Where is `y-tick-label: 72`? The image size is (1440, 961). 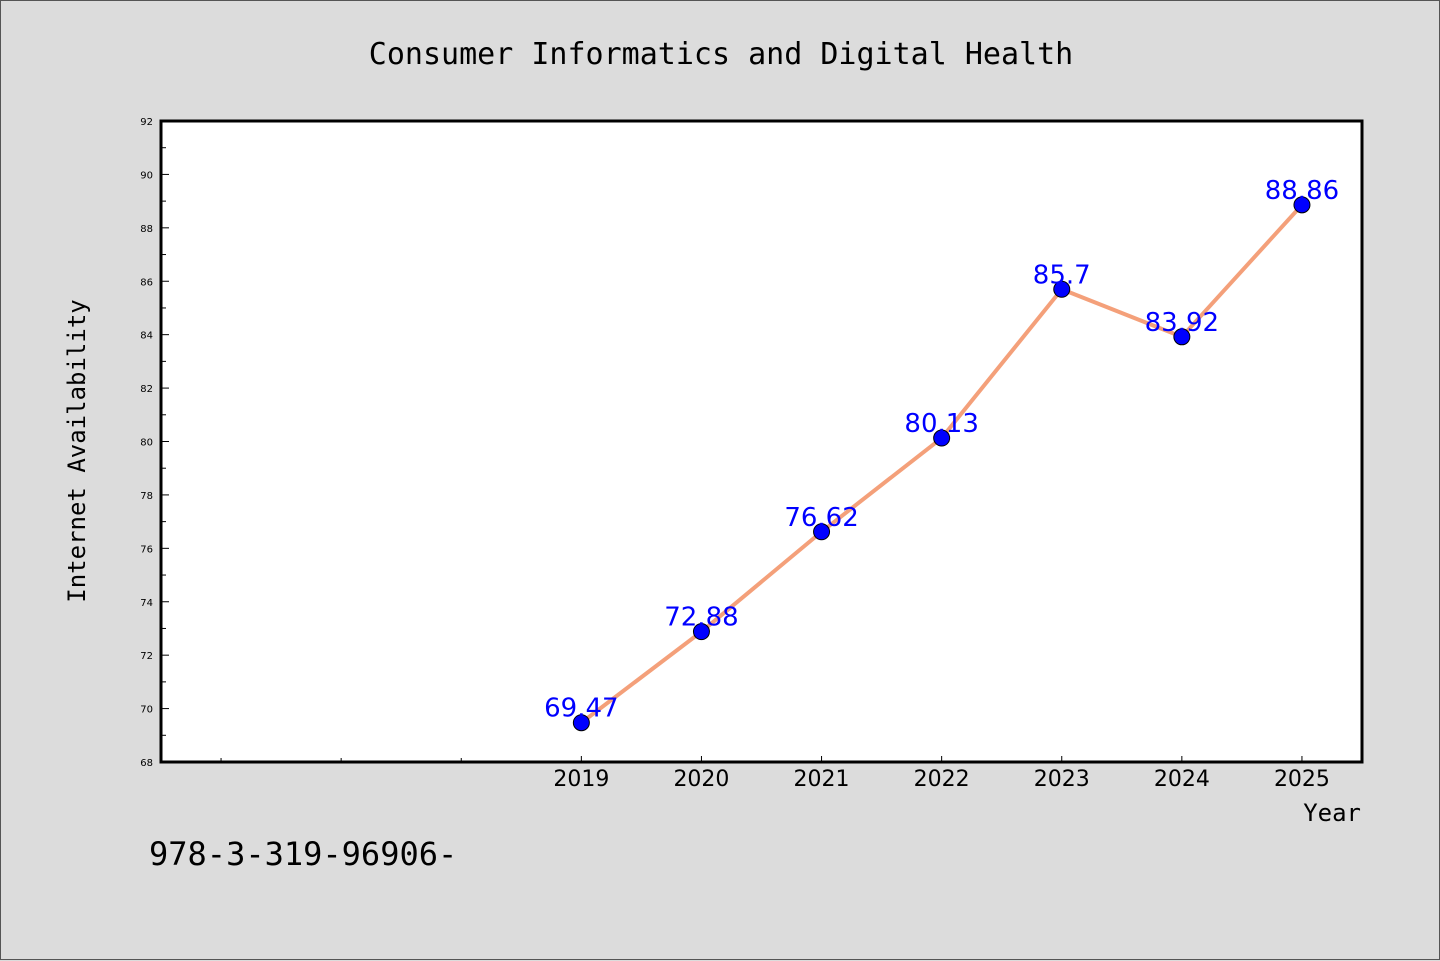
y-tick-label: 72 is located at coordinates (146, 656).